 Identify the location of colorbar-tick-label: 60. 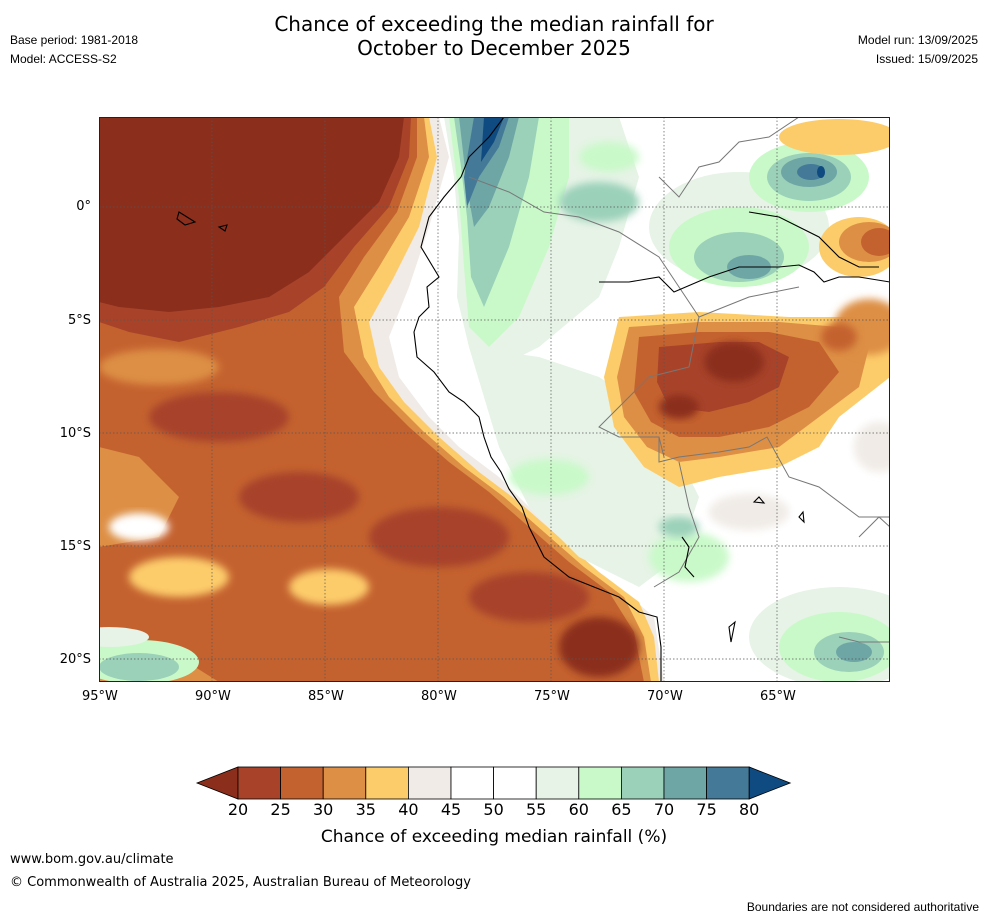
(578, 809).